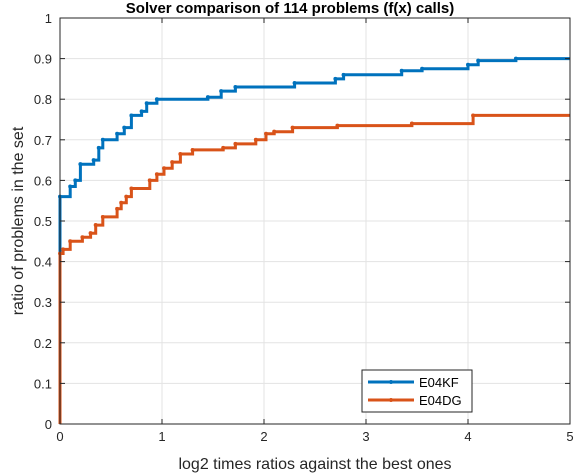 This screenshot has width=574, height=475. Describe the element at coordinates (161, 436) in the screenshot. I see `x-tick-label: 1` at that location.